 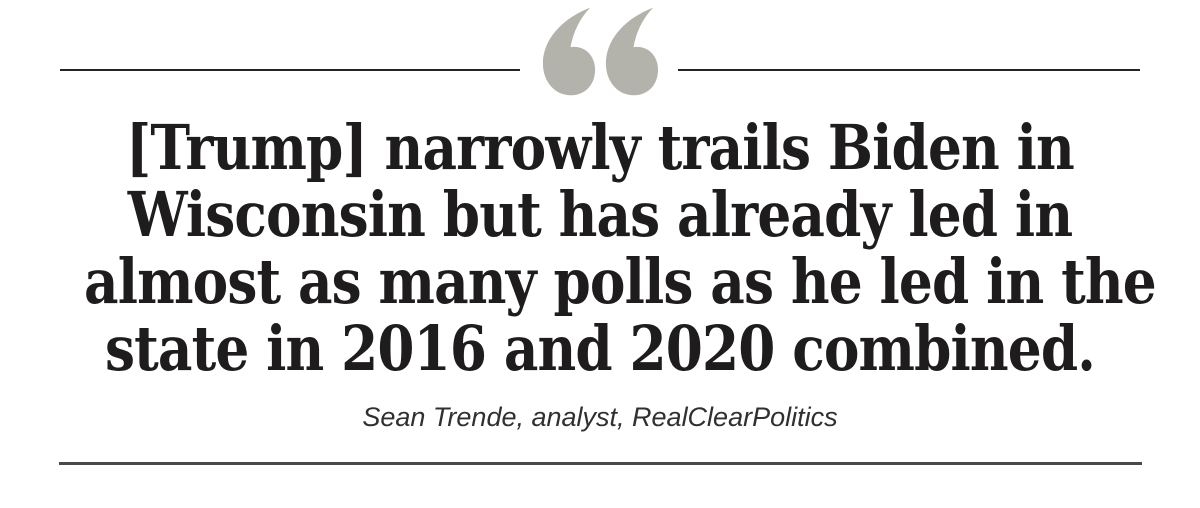 What do you see at coordinates (600, 348) in the screenshot?
I see `quote-line: state in 2016 and 2020 combined.` at bounding box center [600, 348].